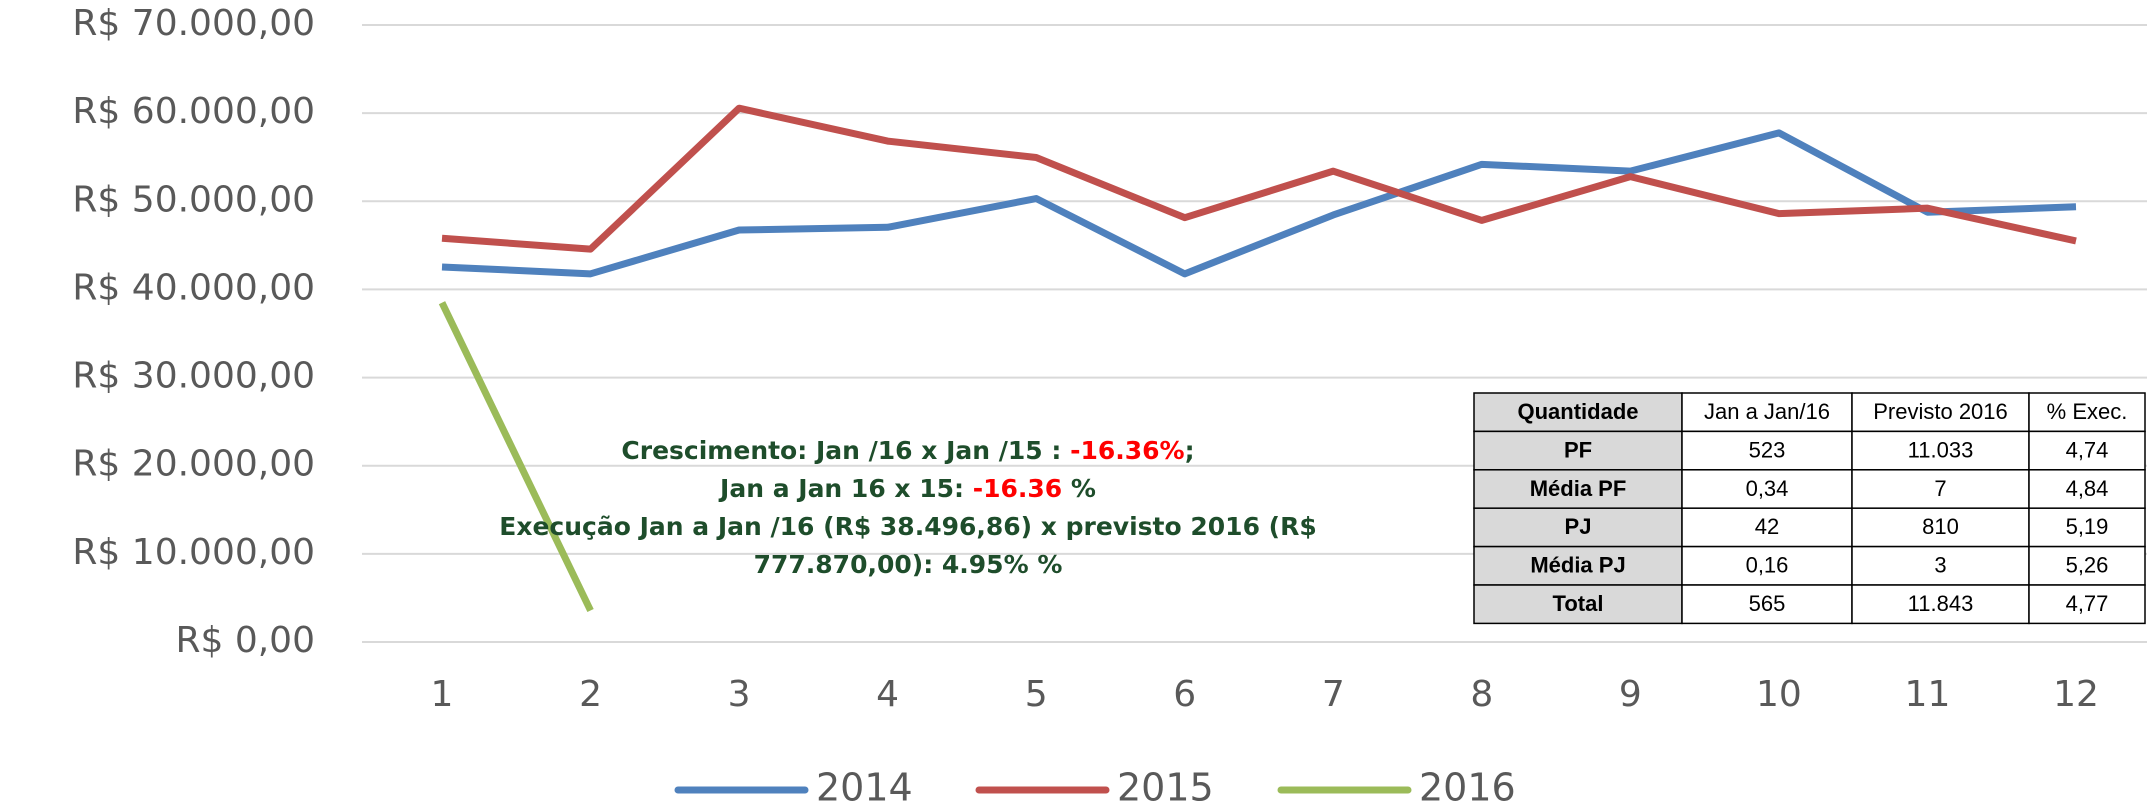 The width and height of the screenshot is (2147, 808). I want to click on legend-label: 2016, so click(1467, 787).